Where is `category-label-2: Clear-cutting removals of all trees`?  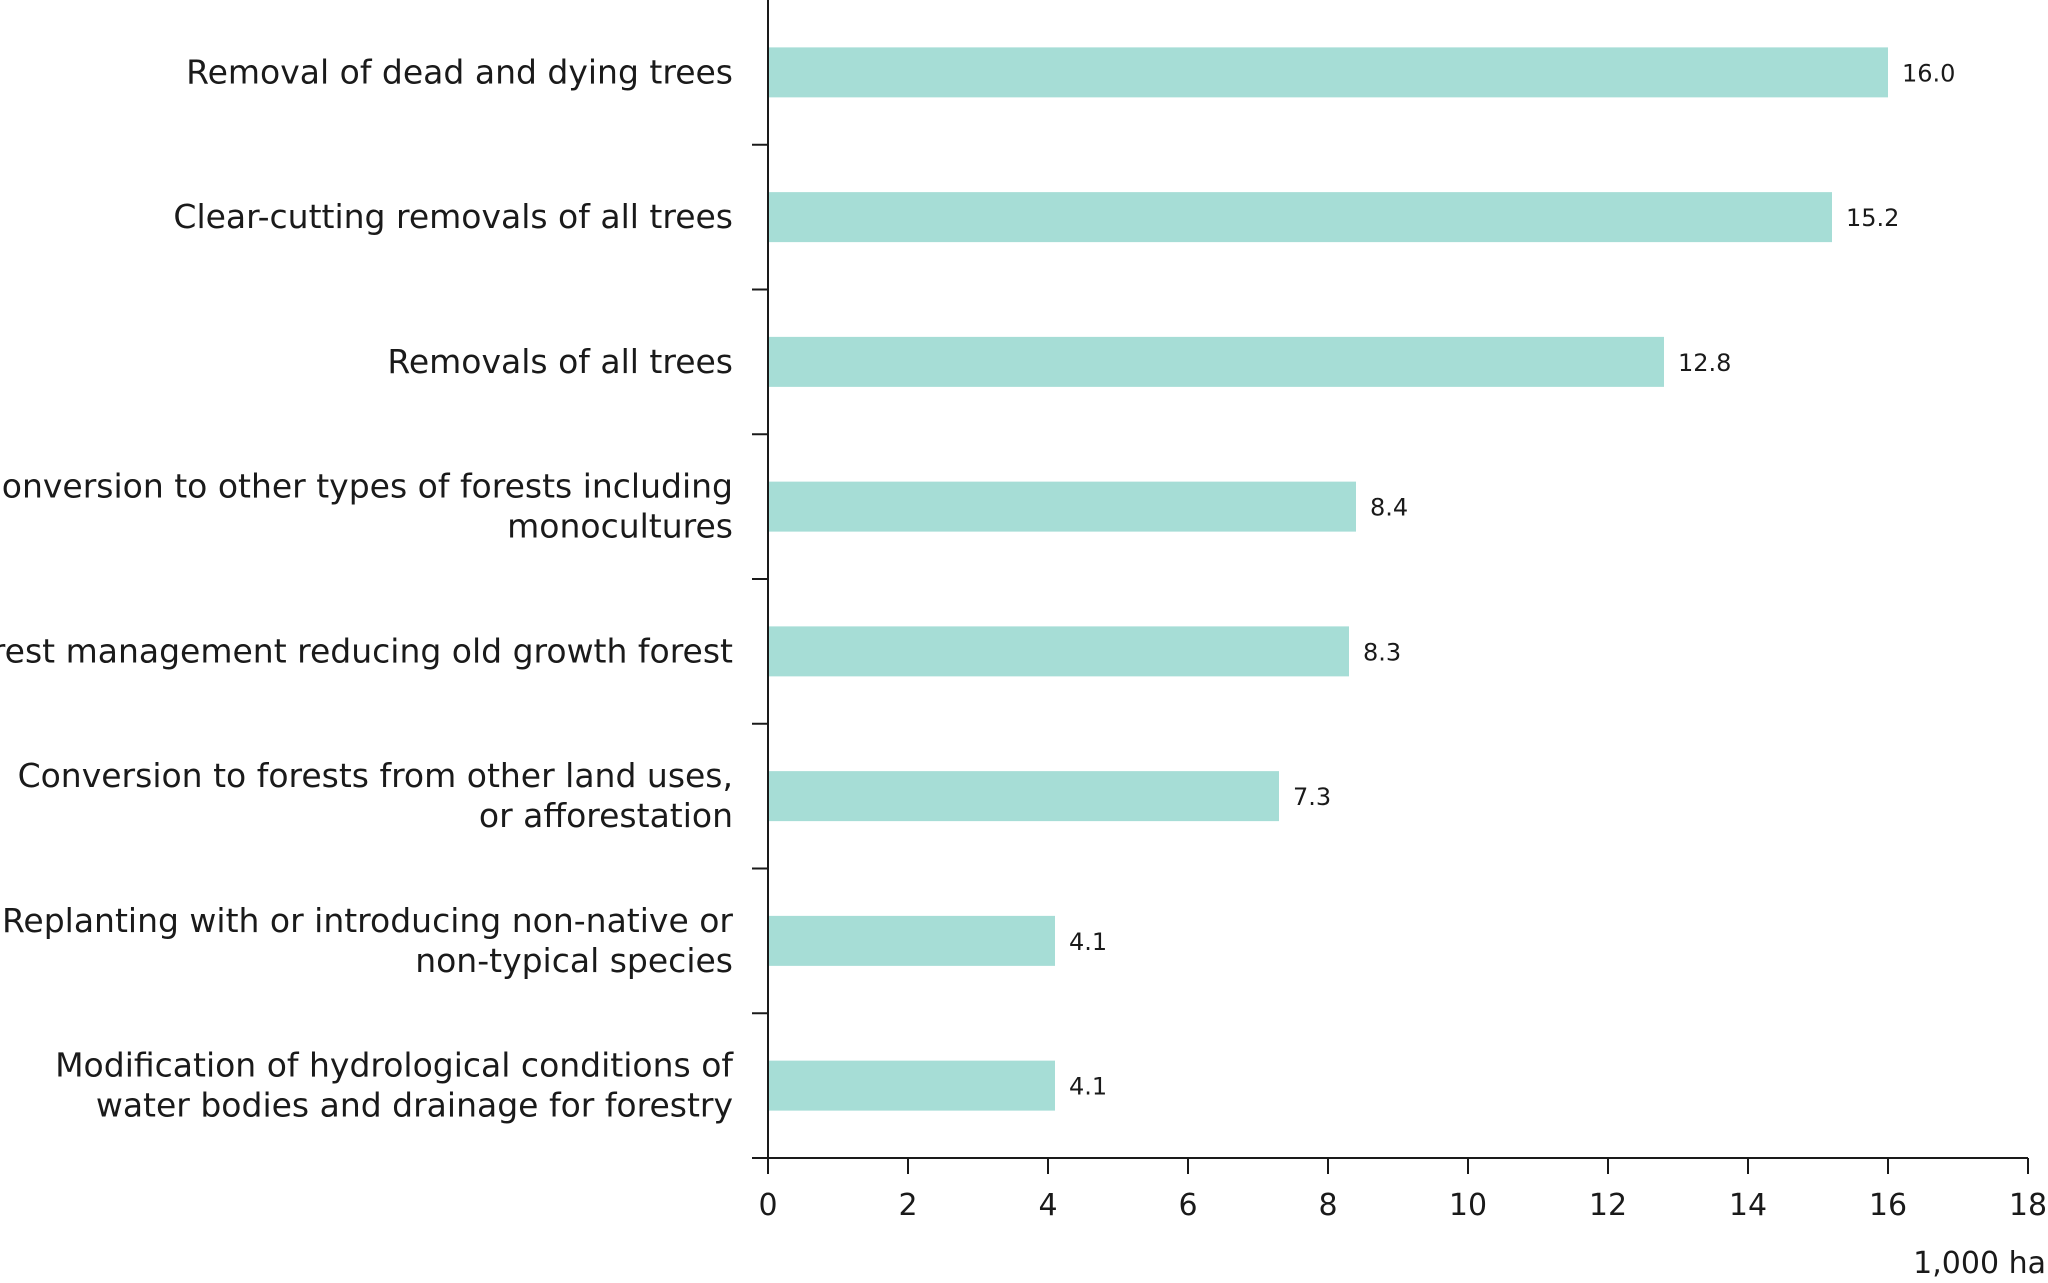 category-label-2: Clear-cutting removals of all trees is located at coordinates (453, 216).